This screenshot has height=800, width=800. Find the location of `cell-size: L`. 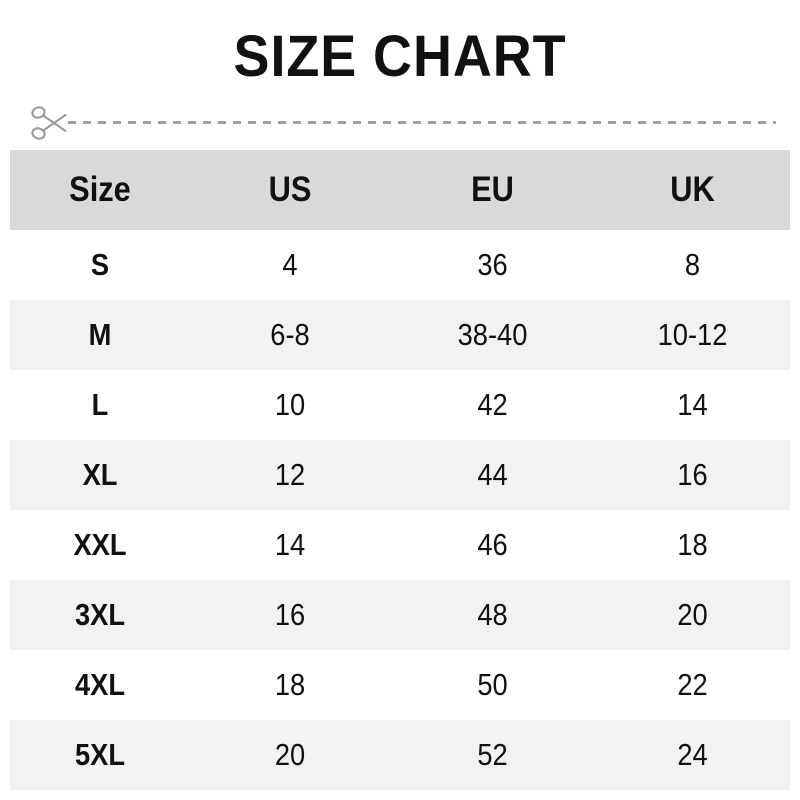

cell-size: L is located at coordinates (100, 404).